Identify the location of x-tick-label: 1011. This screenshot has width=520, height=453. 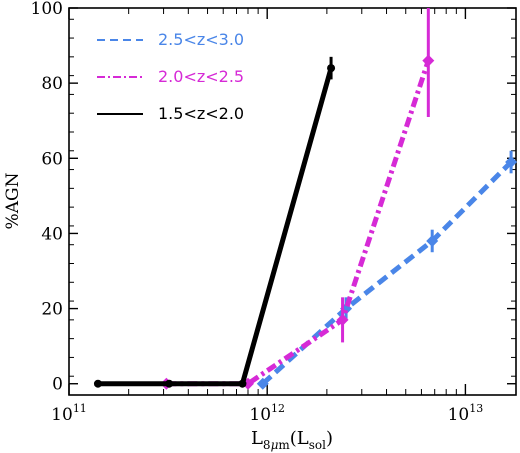
(69, 413).